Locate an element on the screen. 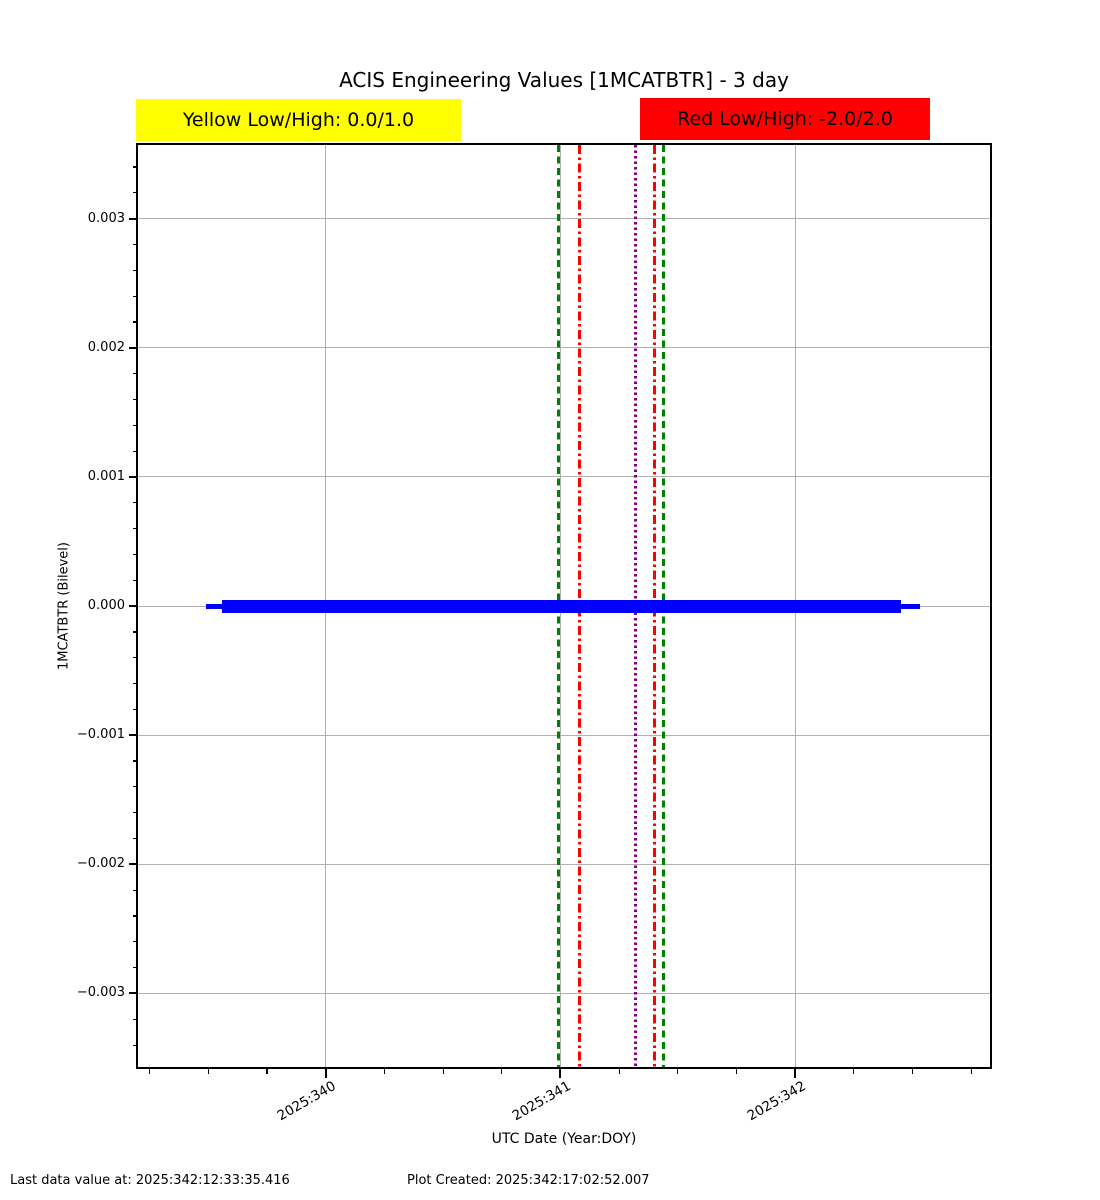 The width and height of the screenshot is (1100, 1200). yellow-limit-label: Yellow Low/High: 0.0/1.0 is located at coordinates (298, 120).